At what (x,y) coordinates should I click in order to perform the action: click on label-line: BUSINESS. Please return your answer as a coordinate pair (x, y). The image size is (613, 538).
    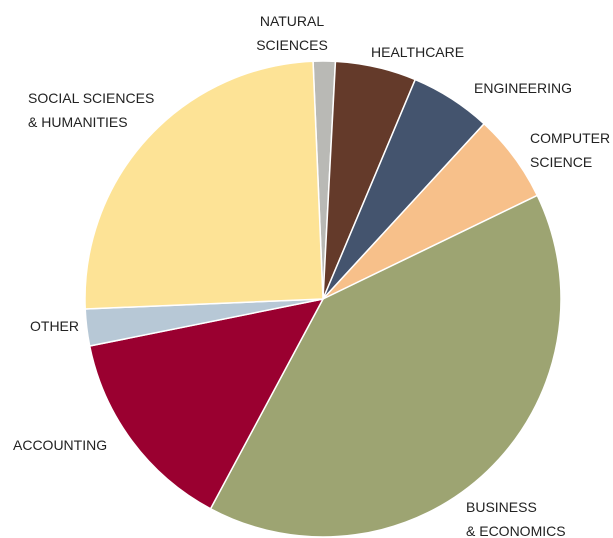
    Looking at the image, I should click on (501, 507).